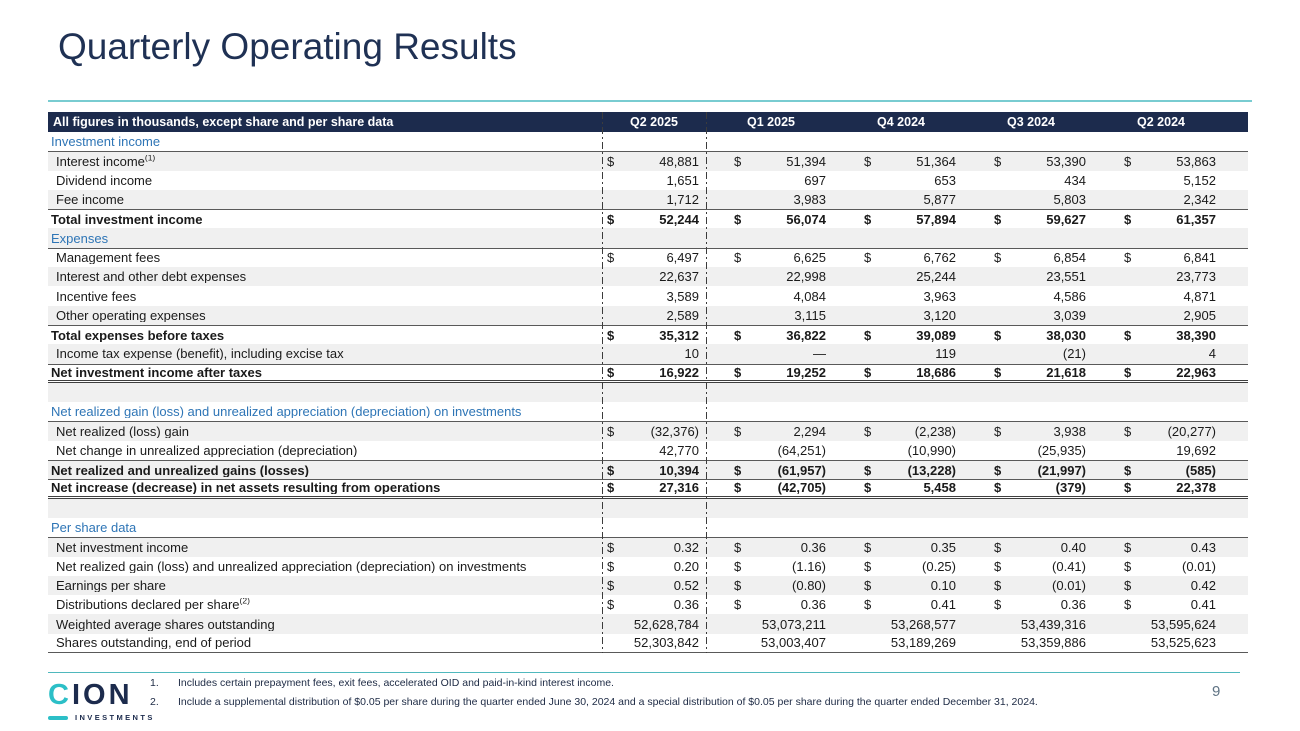 The height and width of the screenshot is (731, 1300). Describe the element at coordinates (771, 624) in the screenshot. I see `value-cell: 53,073,211` at that location.